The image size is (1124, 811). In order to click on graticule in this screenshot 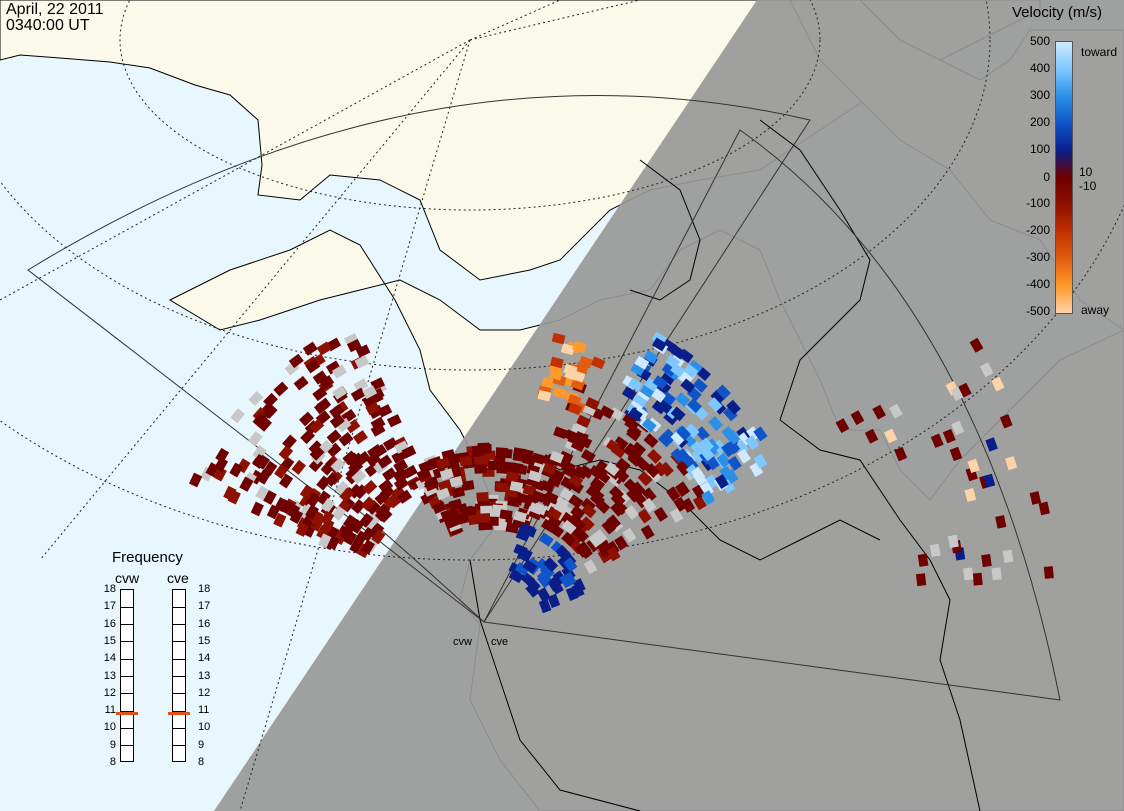, I will do `click(515, 20)`.